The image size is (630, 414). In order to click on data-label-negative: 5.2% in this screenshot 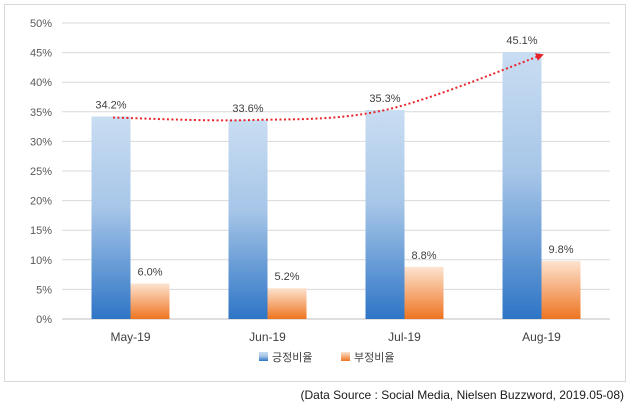, I will do `click(286, 277)`.